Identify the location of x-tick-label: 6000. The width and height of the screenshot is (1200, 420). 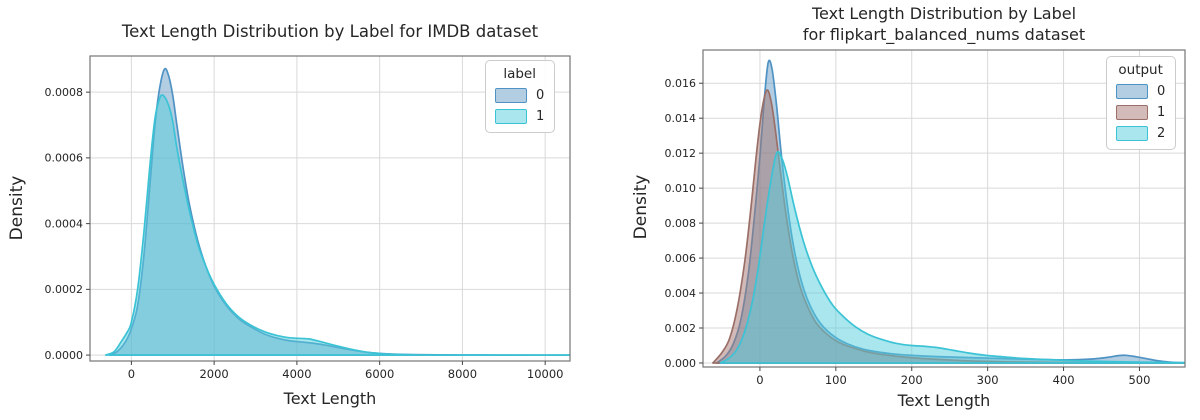
(379, 374).